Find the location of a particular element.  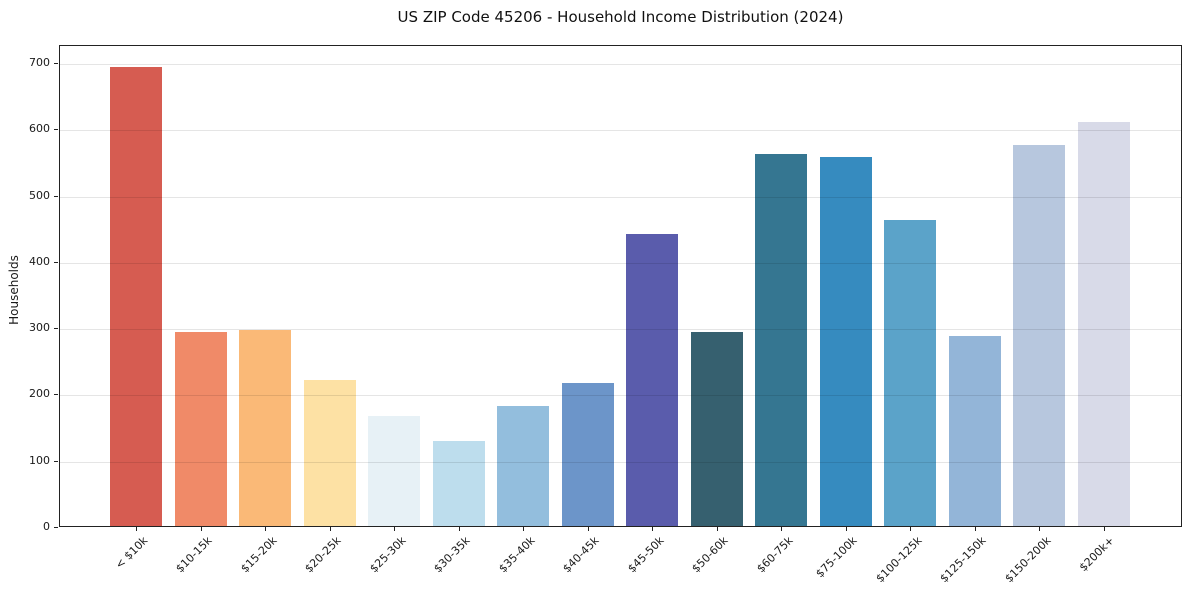

y-tick-label: 300 is located at coordinates (39, 327).